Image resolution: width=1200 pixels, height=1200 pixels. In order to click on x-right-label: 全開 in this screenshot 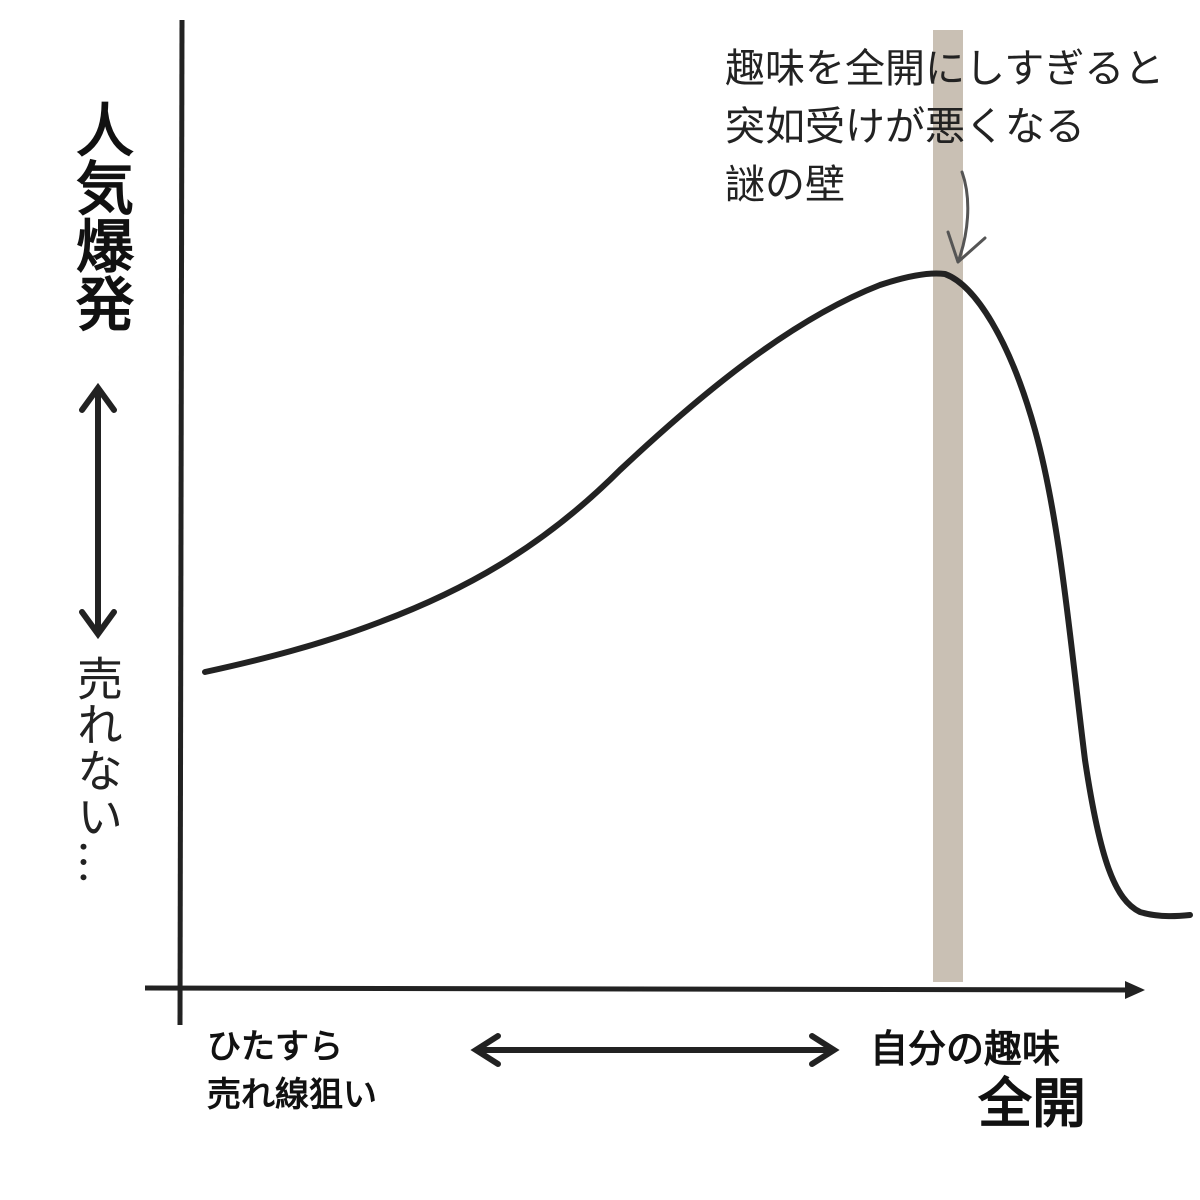, I will do `click(1031, 1103)`.